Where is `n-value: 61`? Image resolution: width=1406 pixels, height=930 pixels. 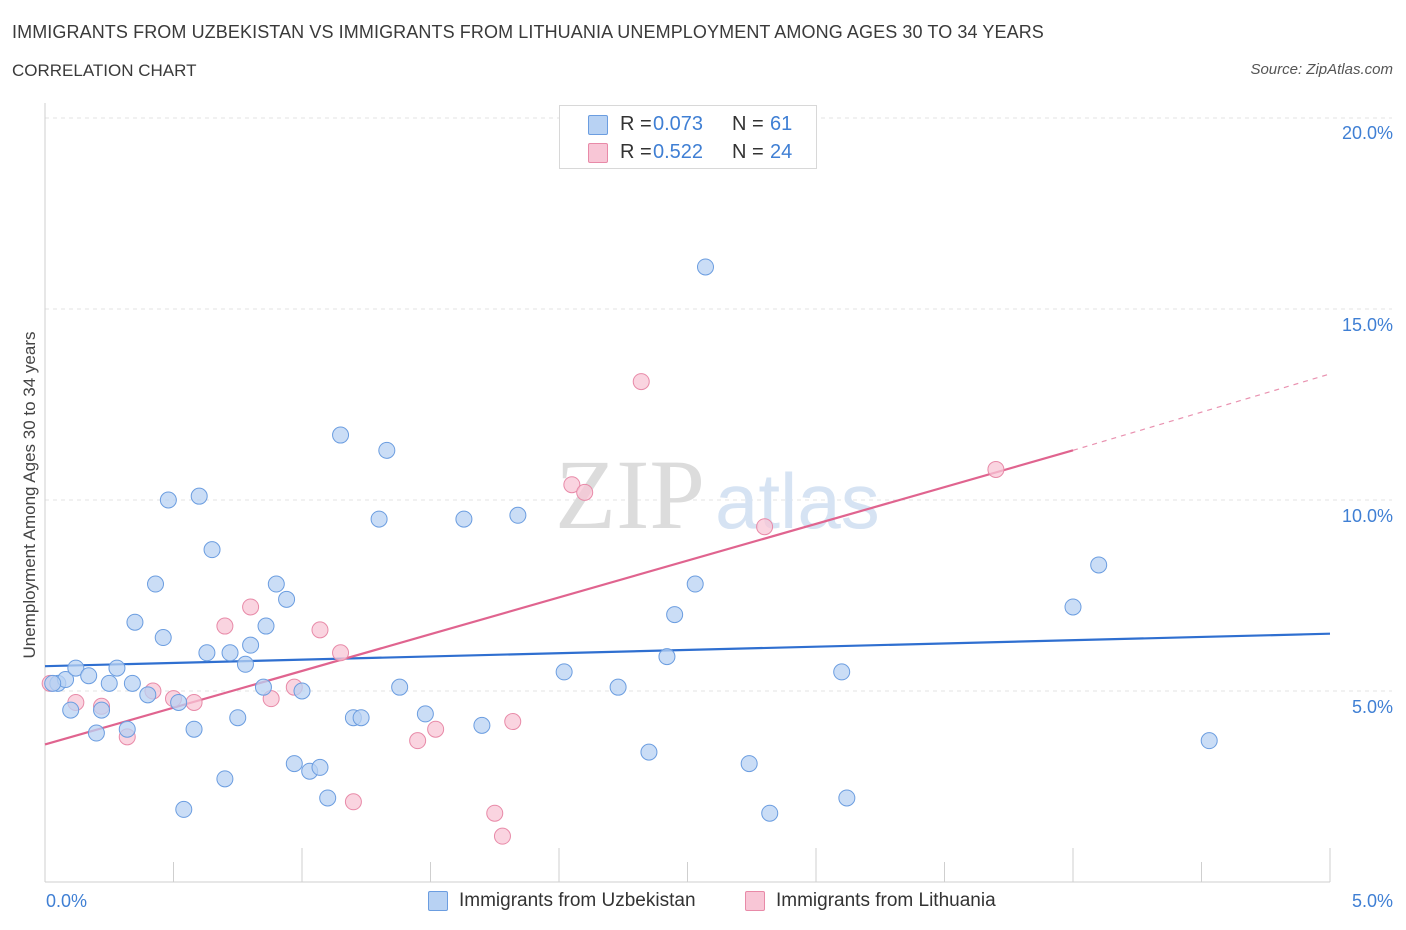 n-value: 61 is located at coordinates (781, 124).